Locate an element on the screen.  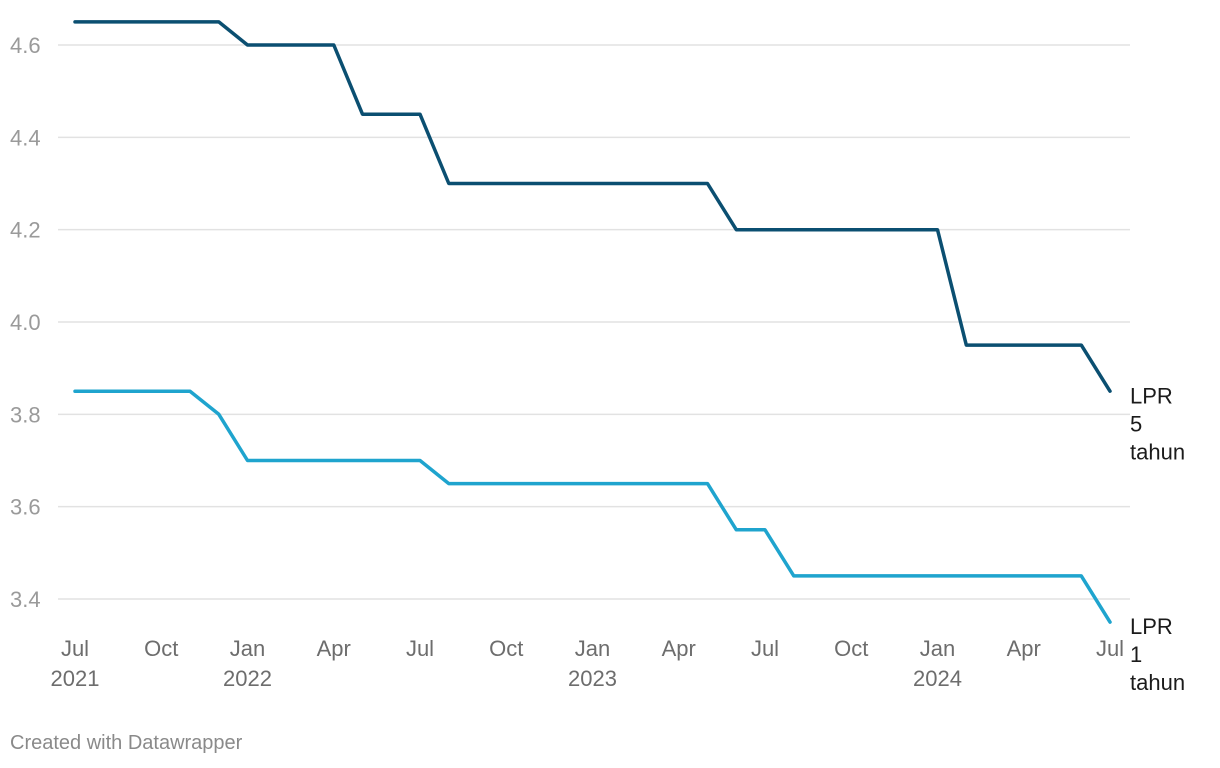
x-tick-year-label: 2021 is located at coordinates (75, 678).